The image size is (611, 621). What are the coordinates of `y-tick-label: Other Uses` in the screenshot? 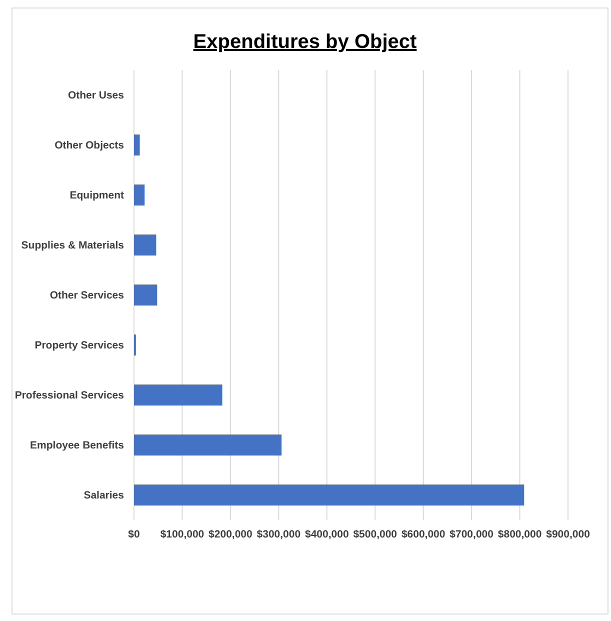 It's located at (96, 95).